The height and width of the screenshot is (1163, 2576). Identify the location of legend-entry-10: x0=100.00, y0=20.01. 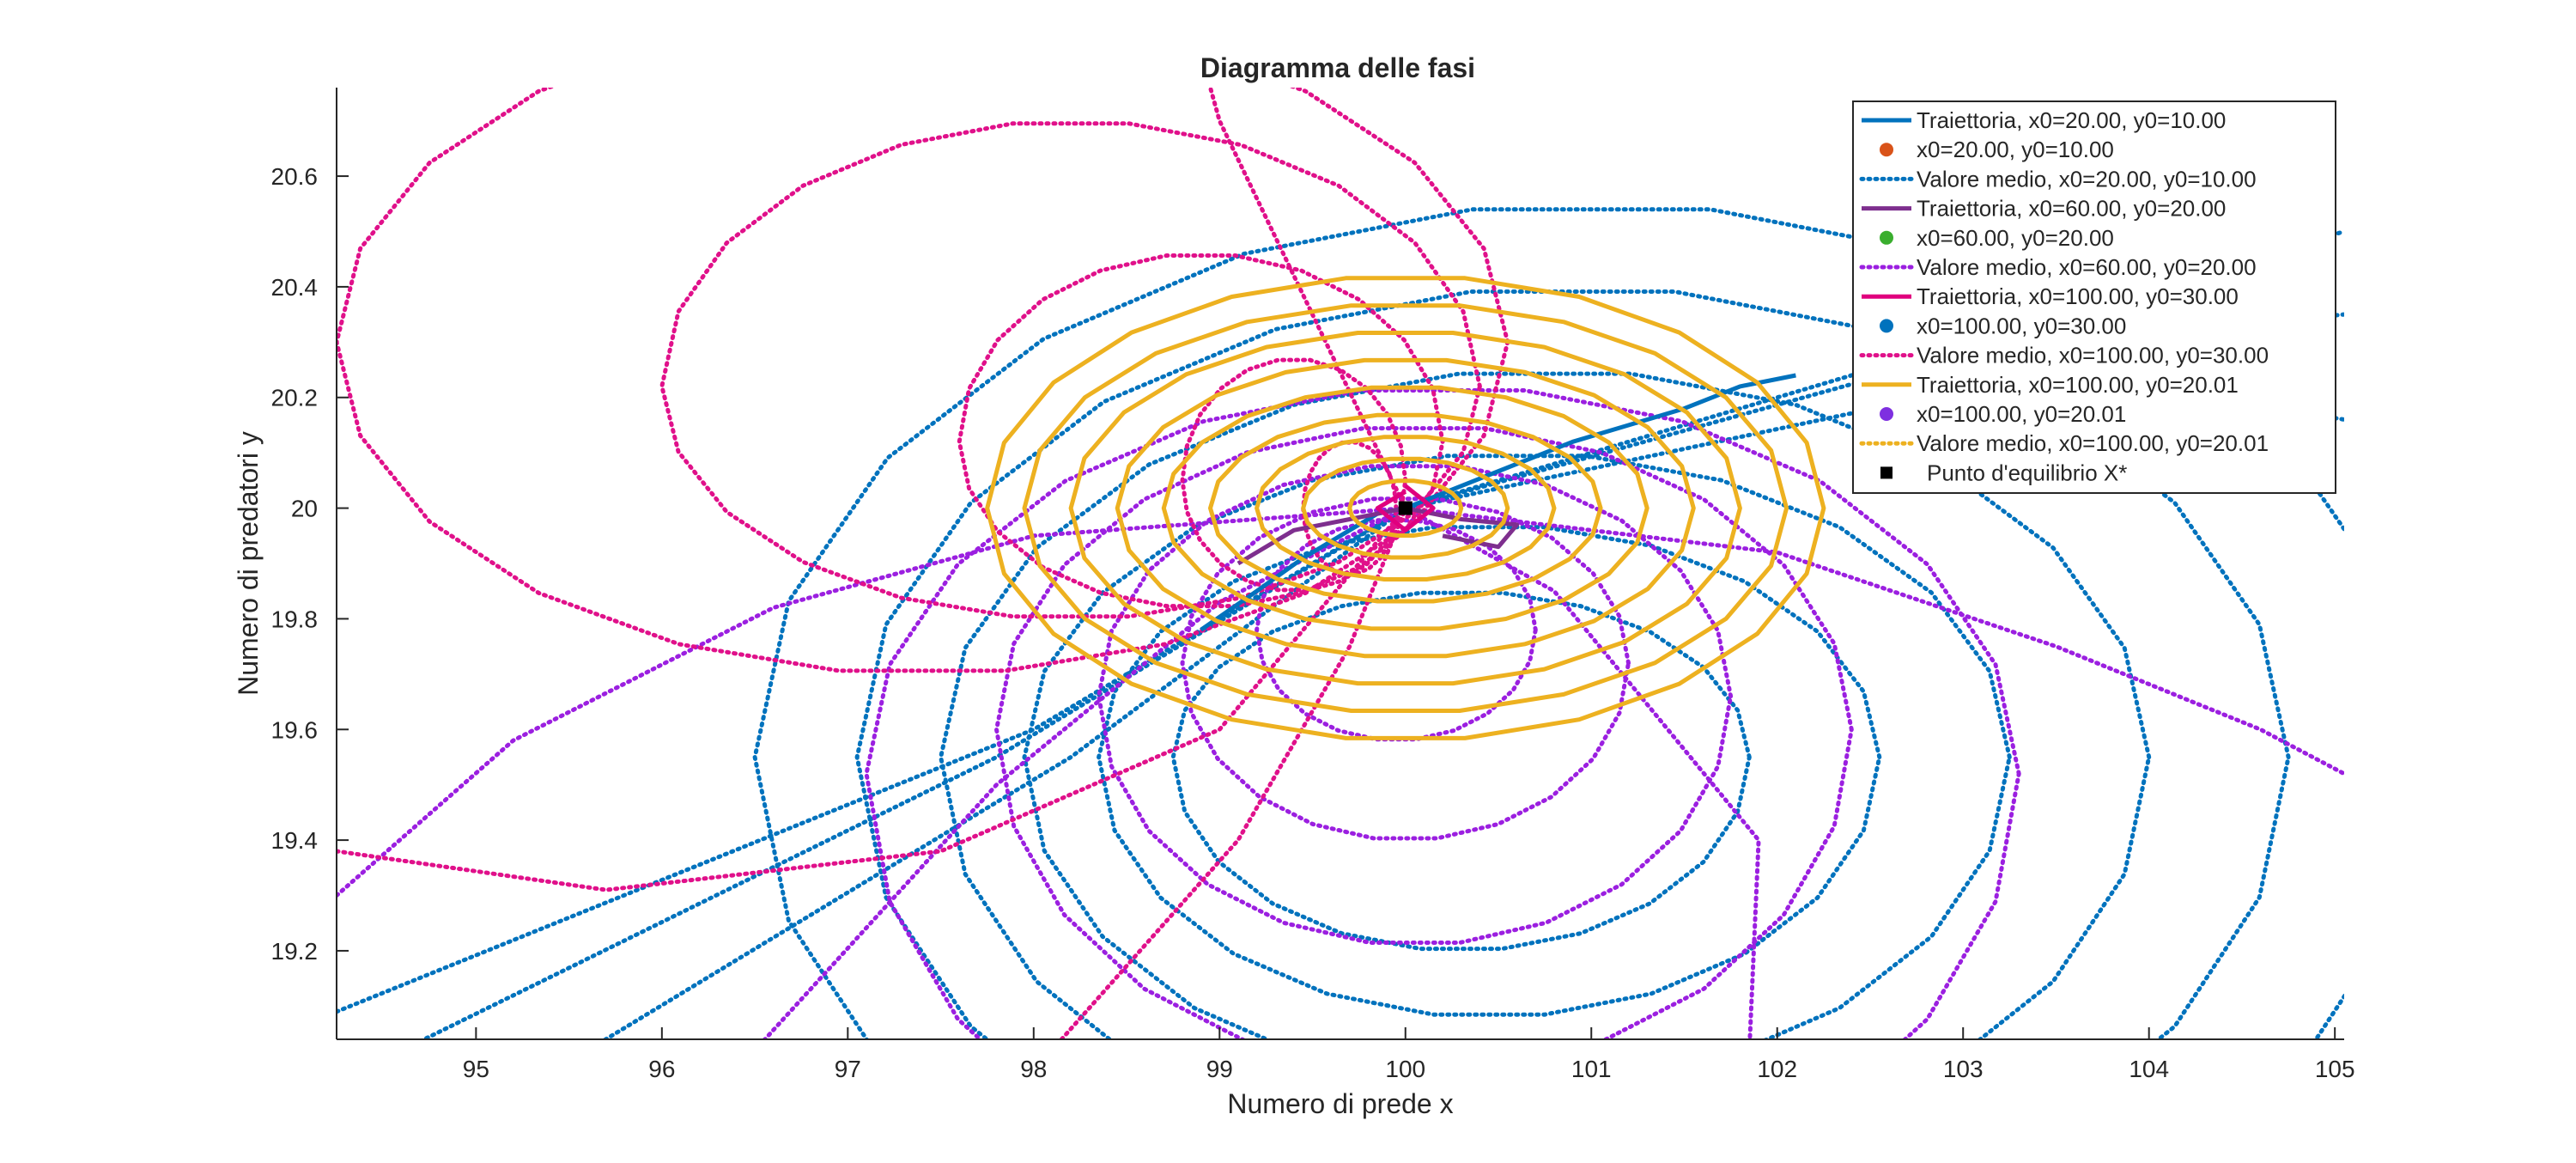
(2003, 414).